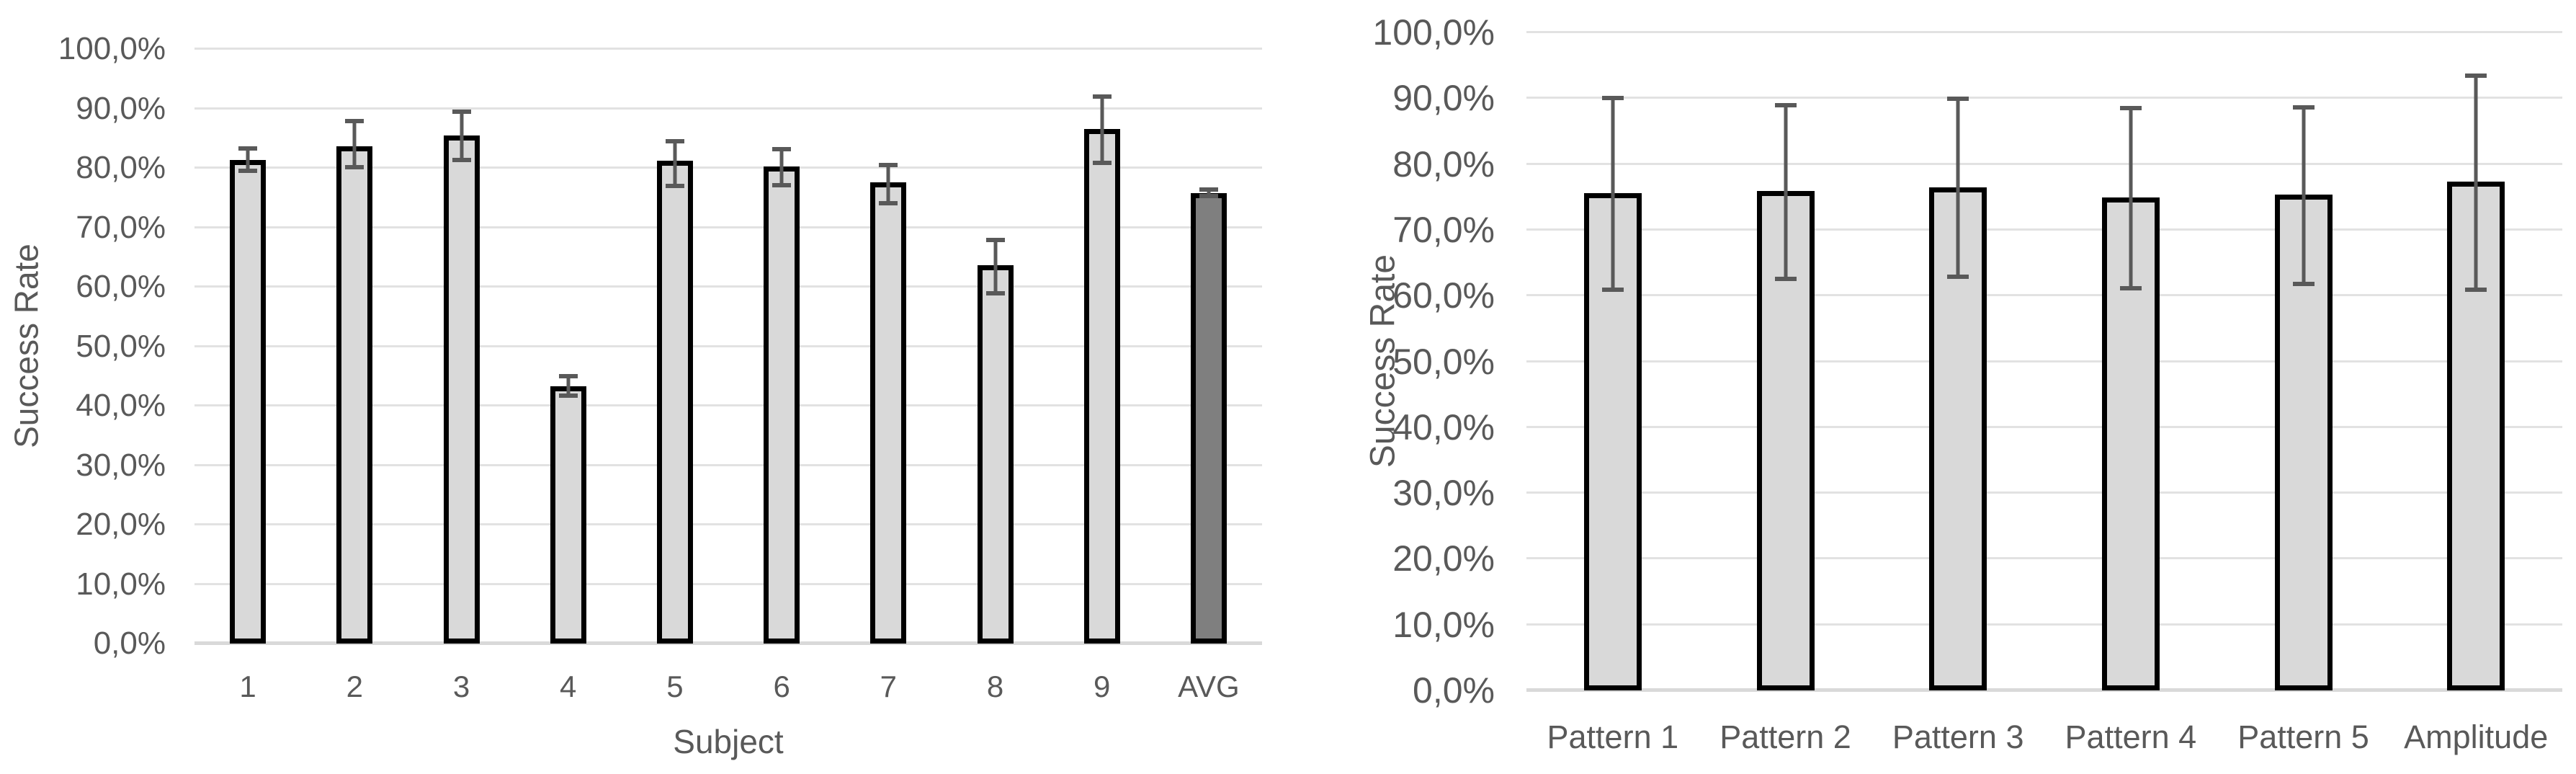  I want to click on x-tick-label: Pattern 1, so click(1613, 737).